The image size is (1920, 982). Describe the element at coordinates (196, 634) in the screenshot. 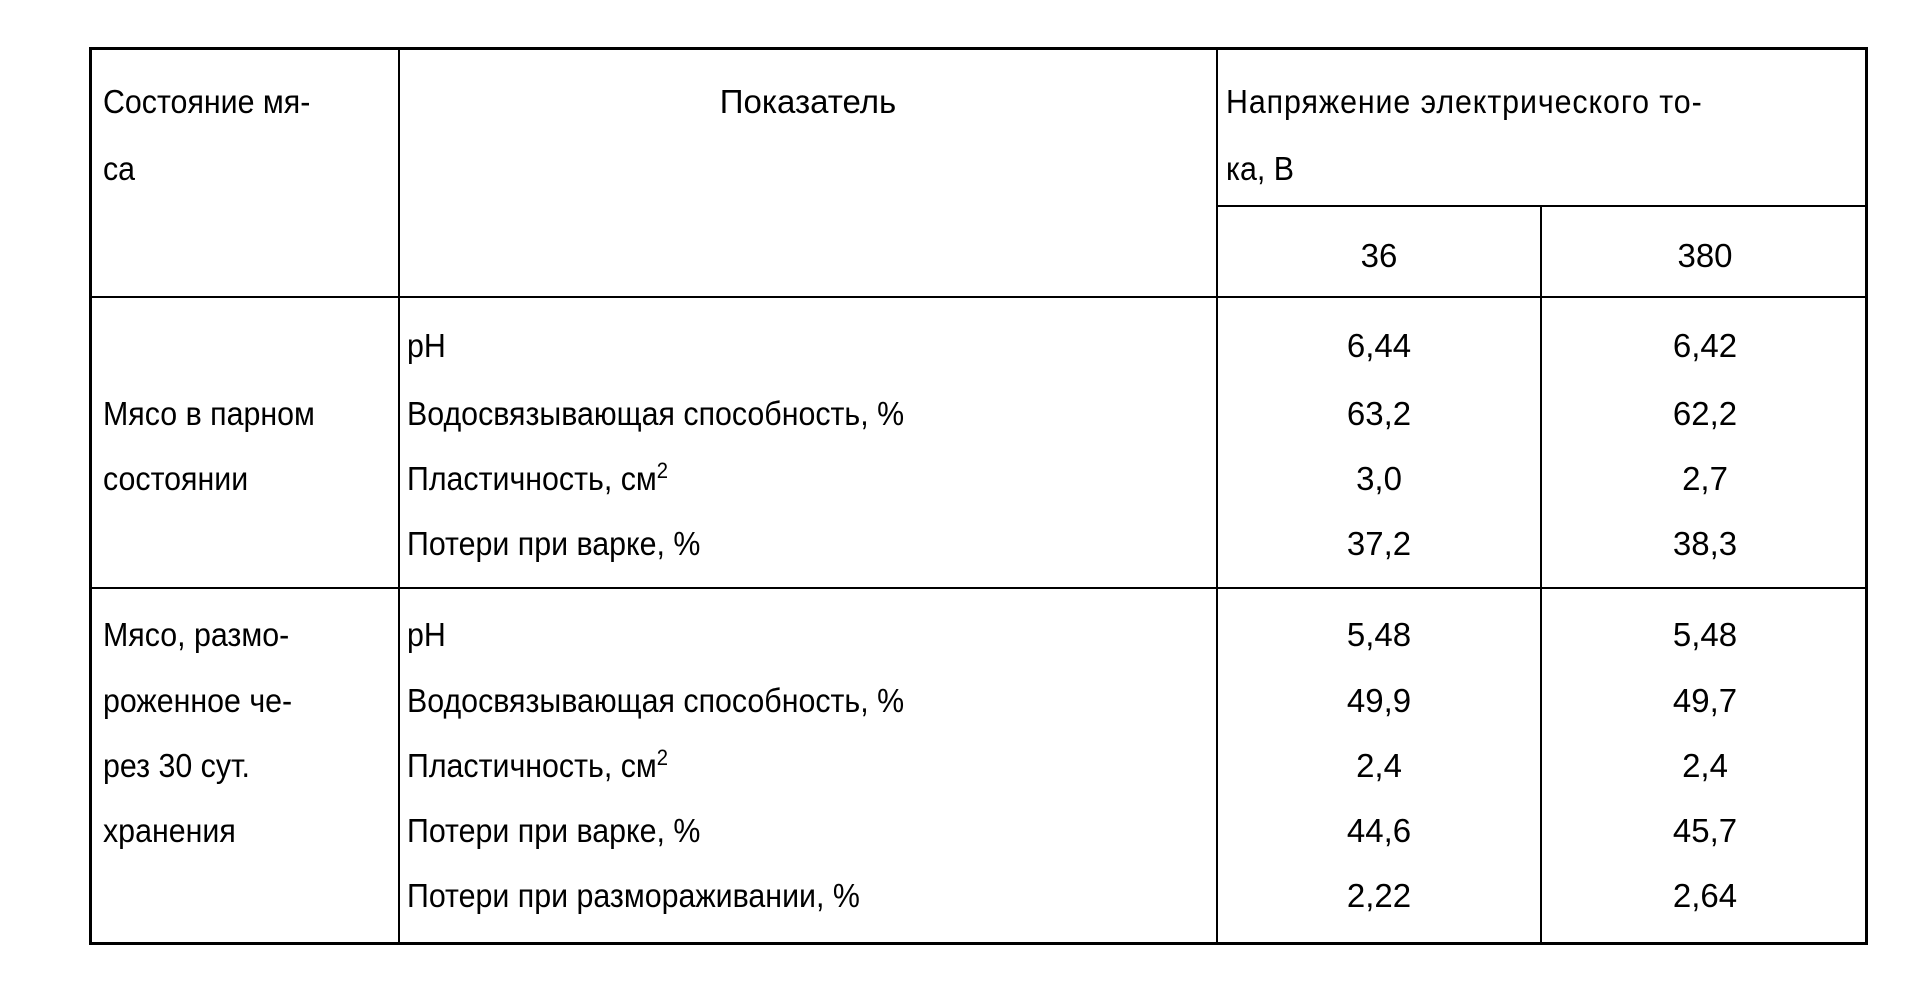

I see `group-state-line: Мясо, размо-` at that location.